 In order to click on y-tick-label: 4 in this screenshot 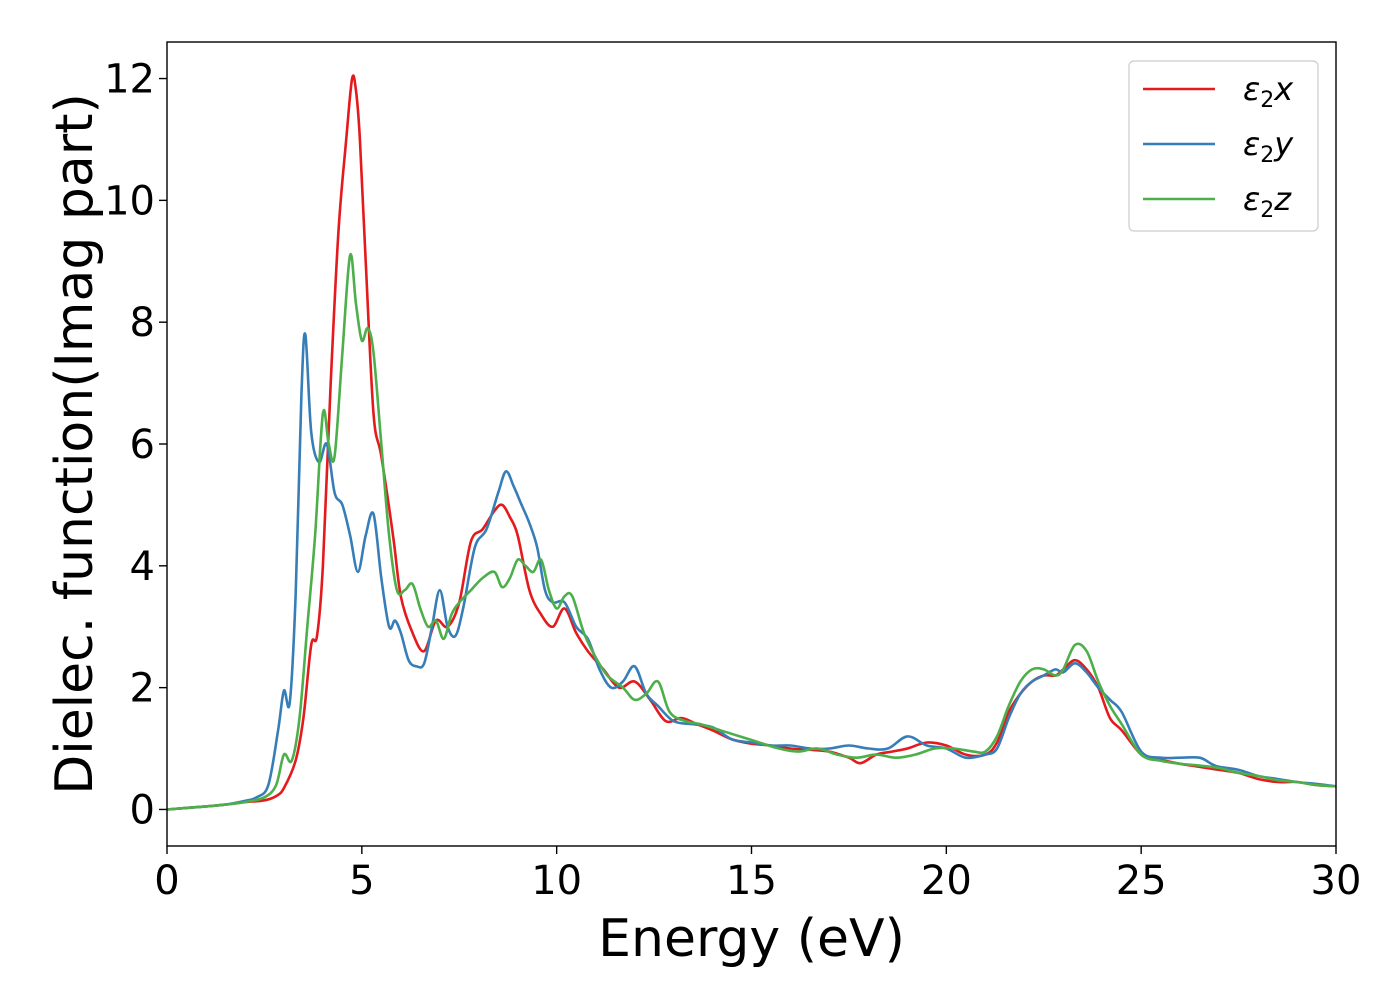, I will do `click(142, 567)`.